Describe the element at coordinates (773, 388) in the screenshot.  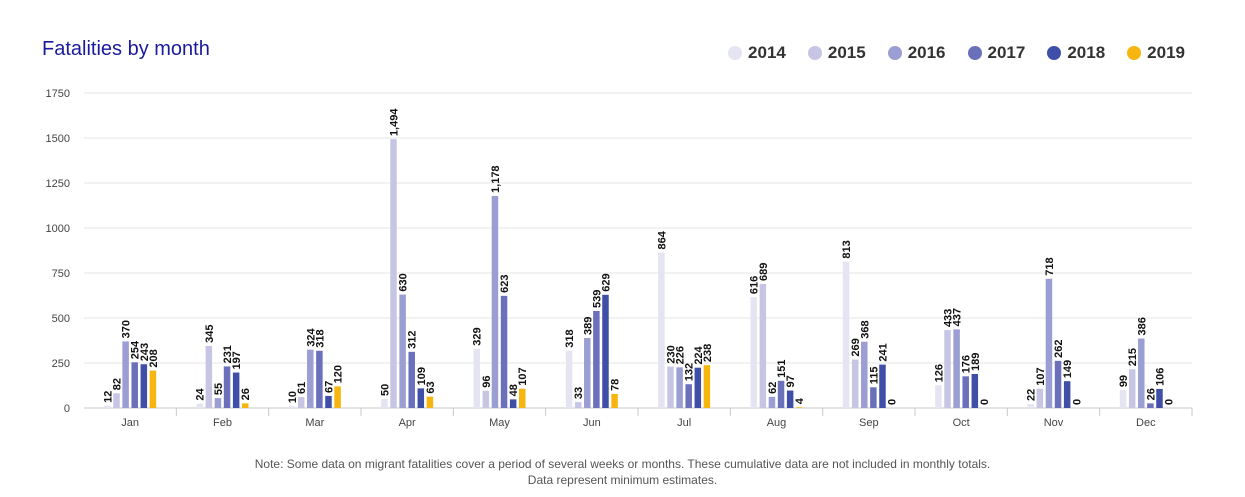
I see `data-label: 62` at that location.